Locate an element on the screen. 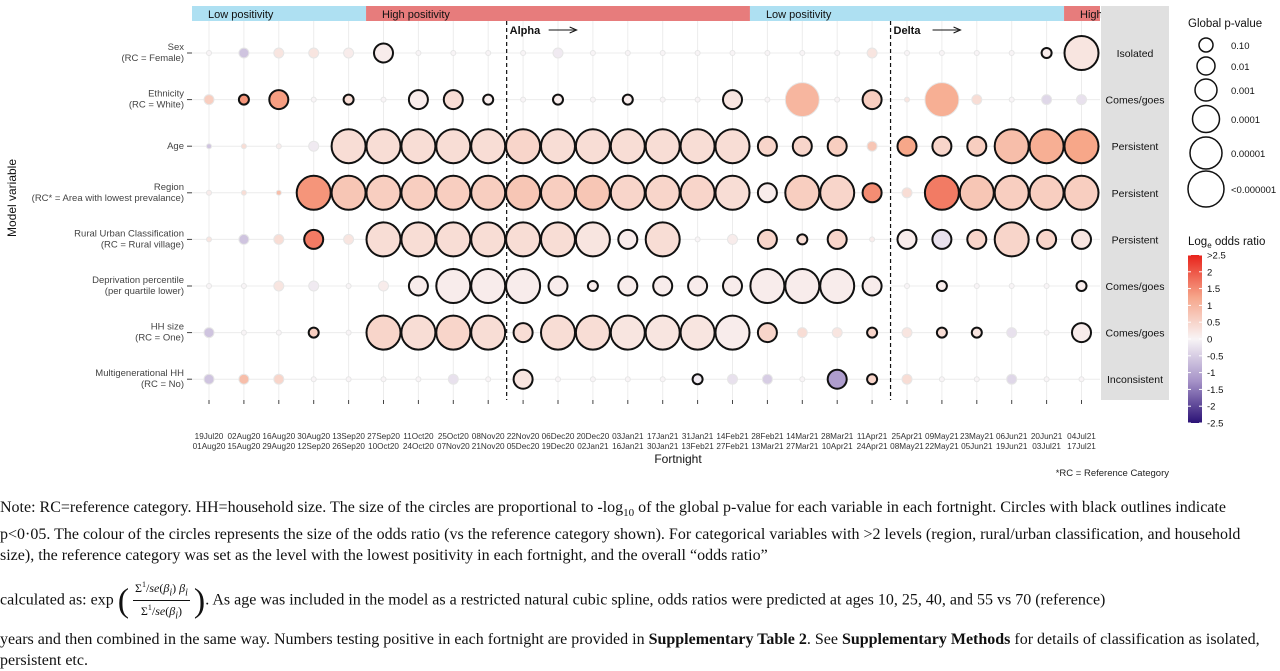 This screenshot has width=1280, height=671. ylabel-rc-7: (RC = No) is located at coordinates (162, 384).